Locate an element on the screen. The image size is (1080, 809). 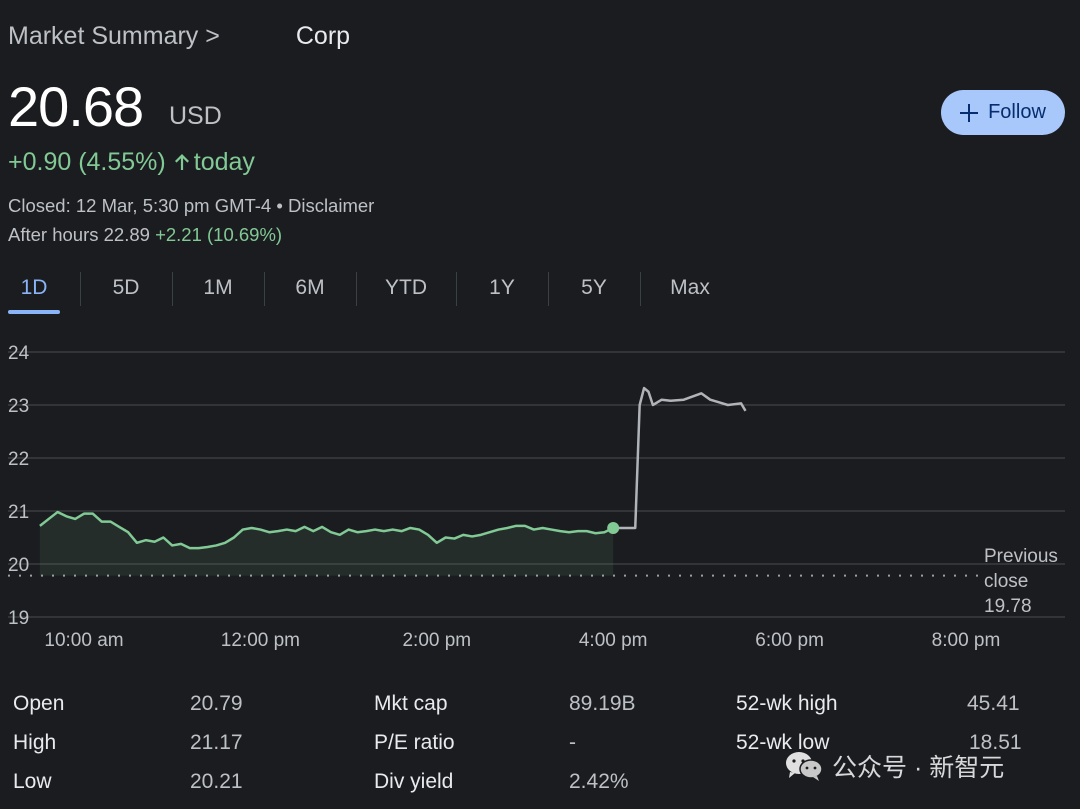
price-change-period: today is located at coordinates (224, 162).